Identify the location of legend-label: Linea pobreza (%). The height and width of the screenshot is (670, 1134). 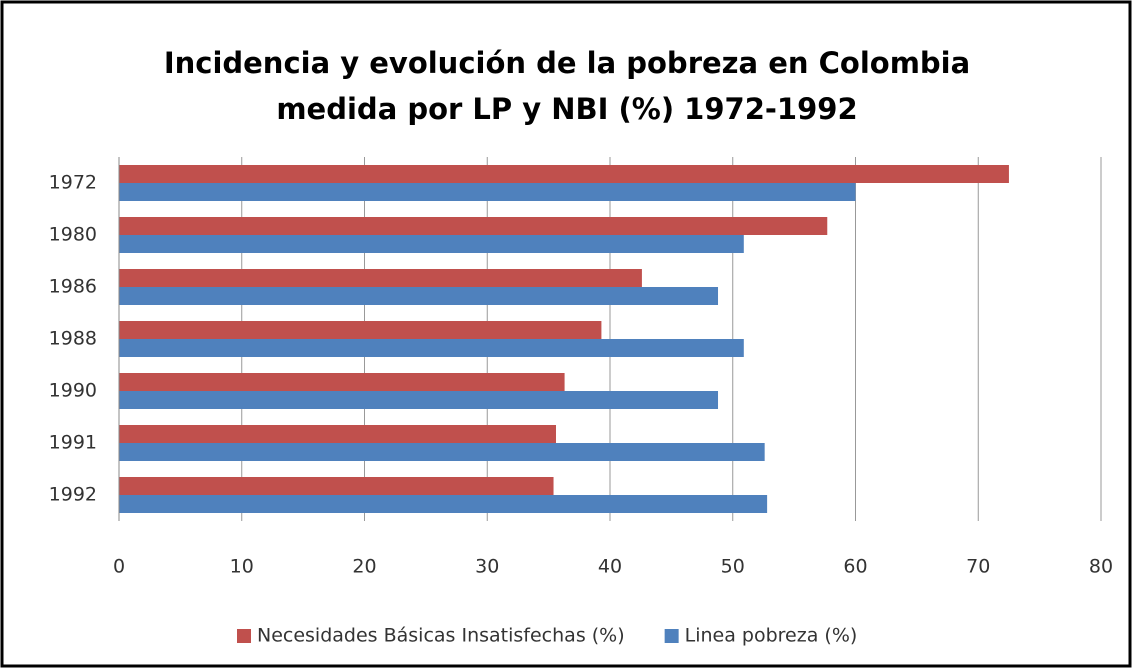
(771, 636).